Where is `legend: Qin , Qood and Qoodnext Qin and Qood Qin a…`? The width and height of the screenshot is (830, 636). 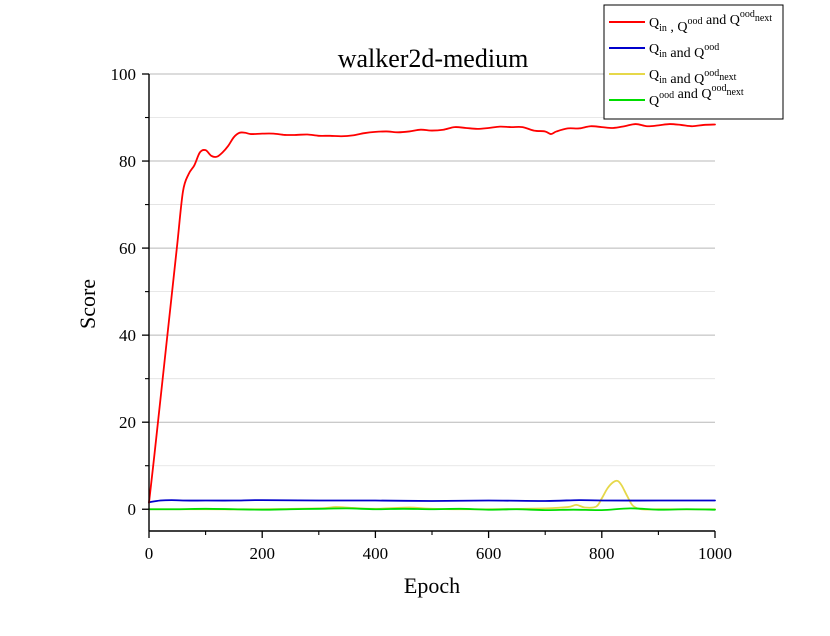
legend: Qin , Qood and Qoodnext Qin and Qood Qin a… is located at coordinates (693, 62).